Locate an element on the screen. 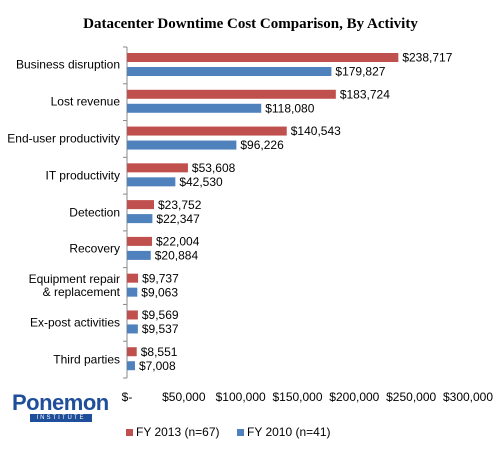  value-label: $7,008 is located at coordinates (157, 366).